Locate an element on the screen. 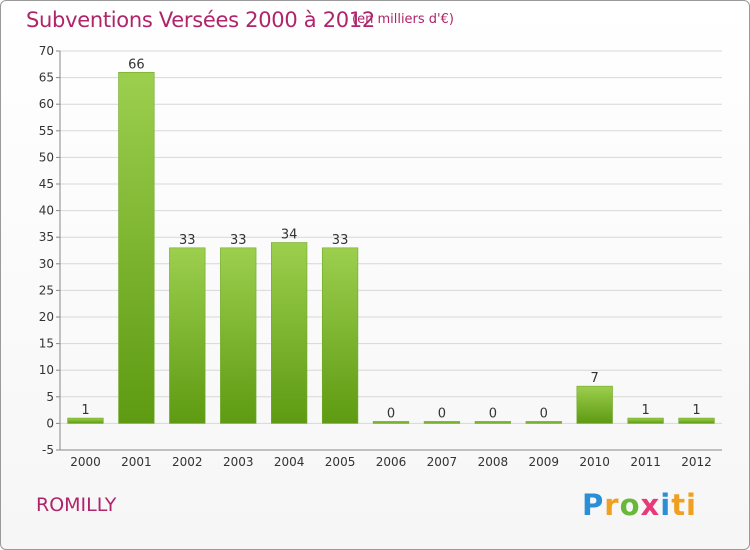 Image resolution: width=750 pixels, height=550 pixels. x-tick-label-2001: 2001 is located at coordinates (136, 462).